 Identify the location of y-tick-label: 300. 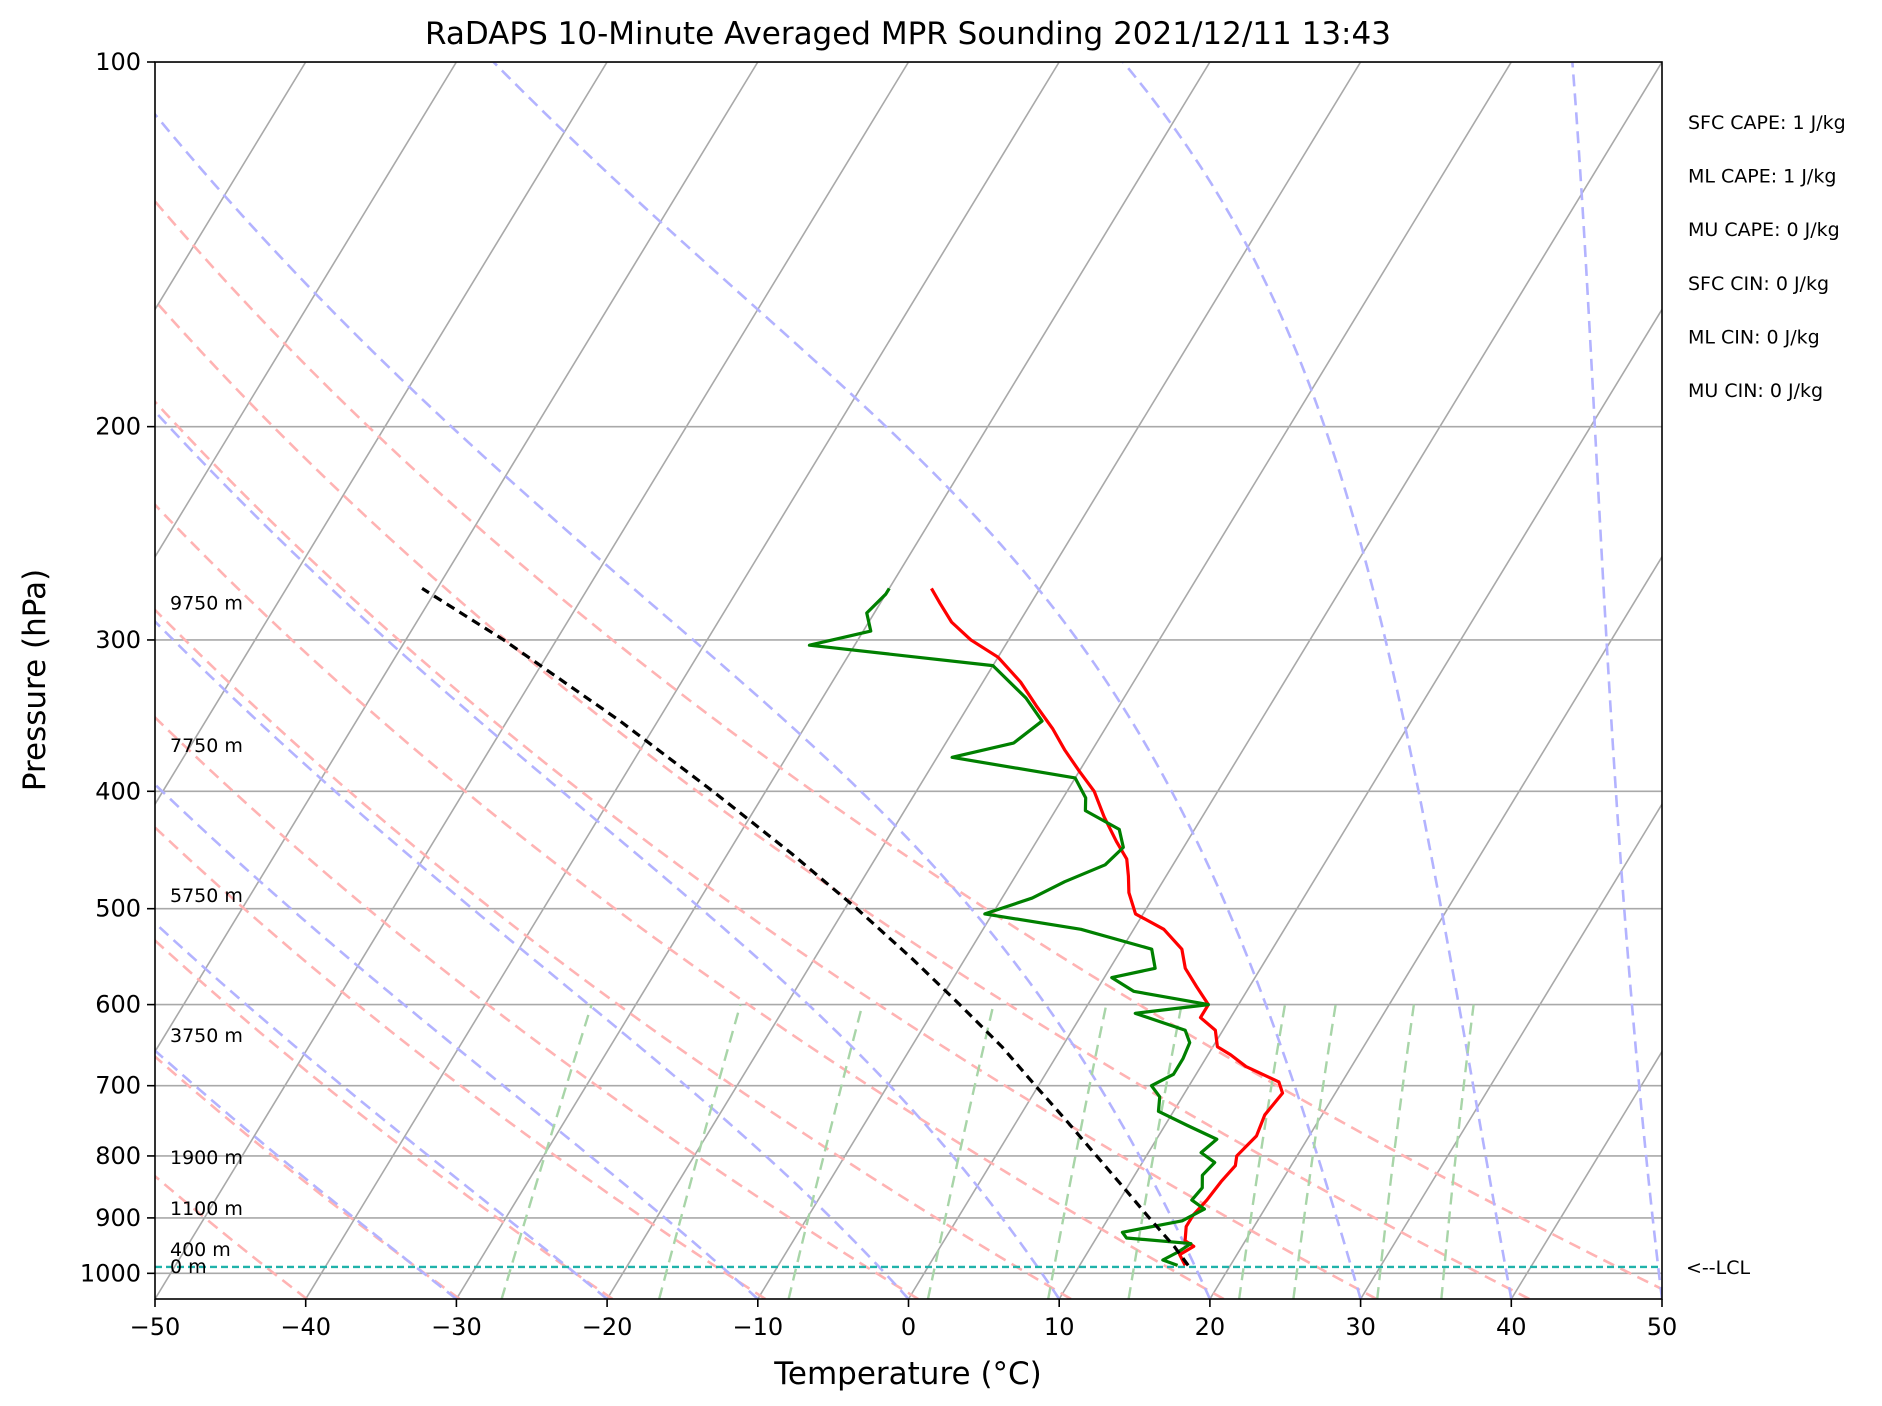
(118, 640).